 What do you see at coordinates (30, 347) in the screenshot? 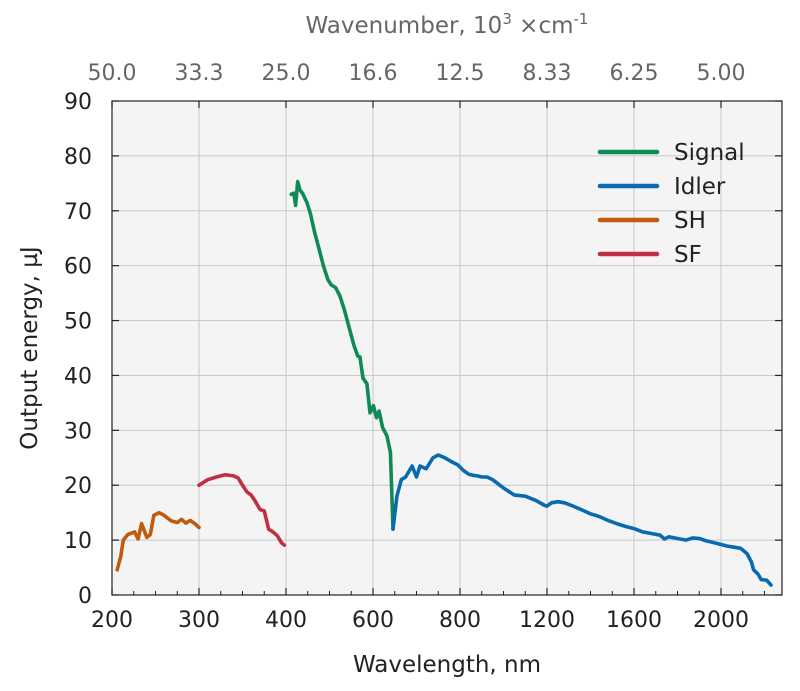
I see `y-axis-title: Output energy, µJ` at bounding box center [30, 347].